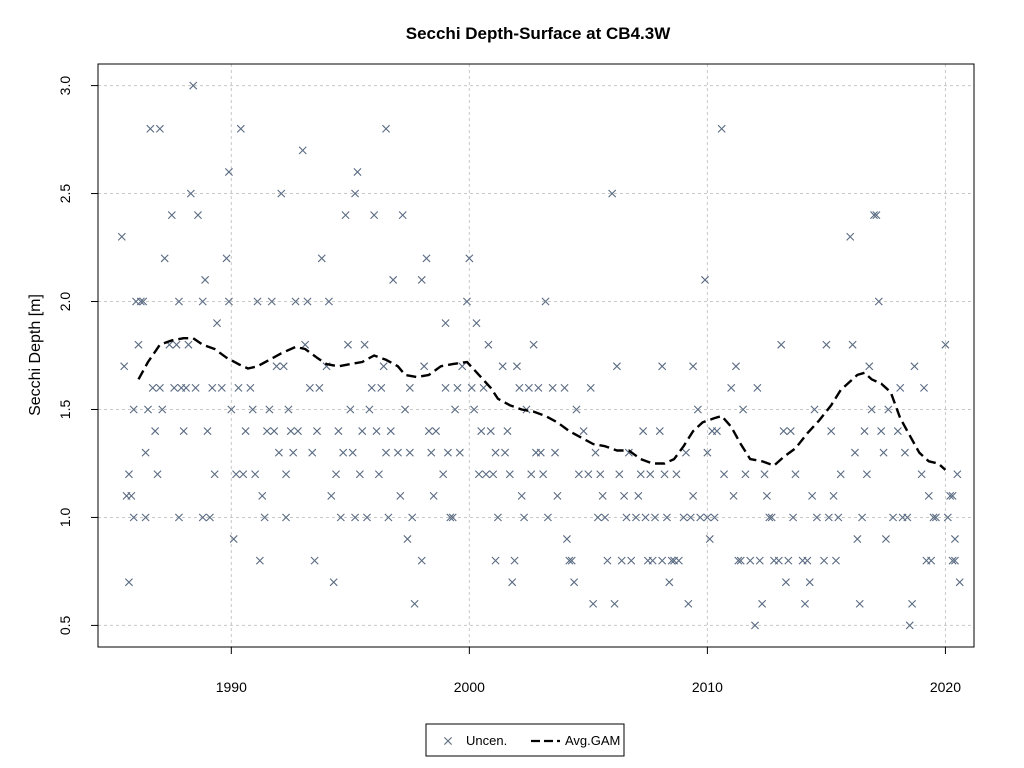 Image resolution: width=1024 pixels, height=768 pixels. I want to click on gam-curve-line, so click(542, 404).